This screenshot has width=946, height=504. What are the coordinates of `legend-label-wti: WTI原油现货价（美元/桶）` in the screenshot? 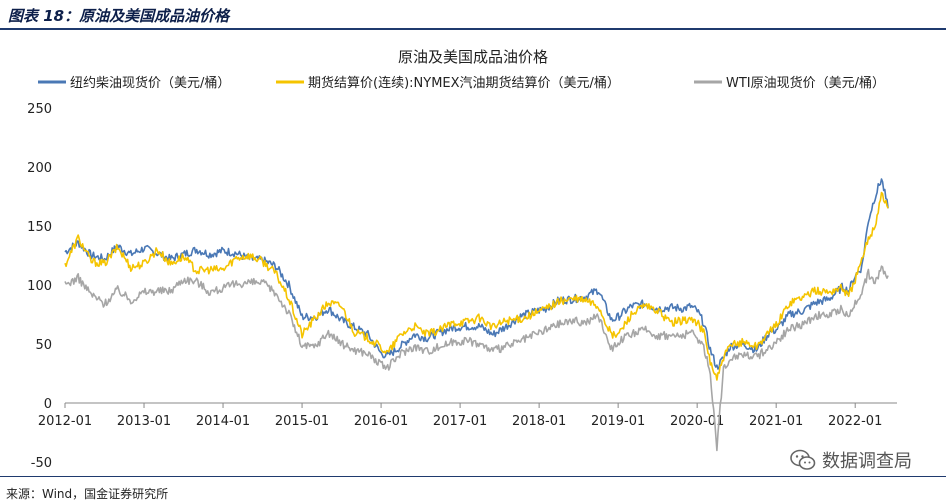 It's located at (805, 83).